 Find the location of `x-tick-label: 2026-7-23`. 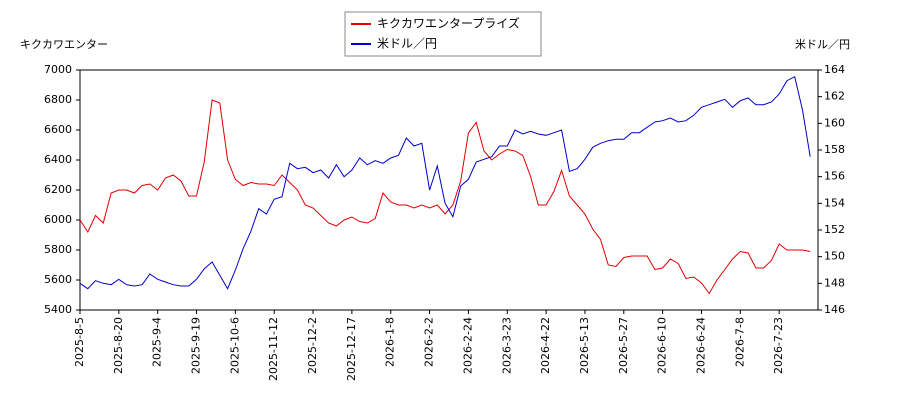

x-tick-label: 2026-7-23 is located at coordinates (778, 345).